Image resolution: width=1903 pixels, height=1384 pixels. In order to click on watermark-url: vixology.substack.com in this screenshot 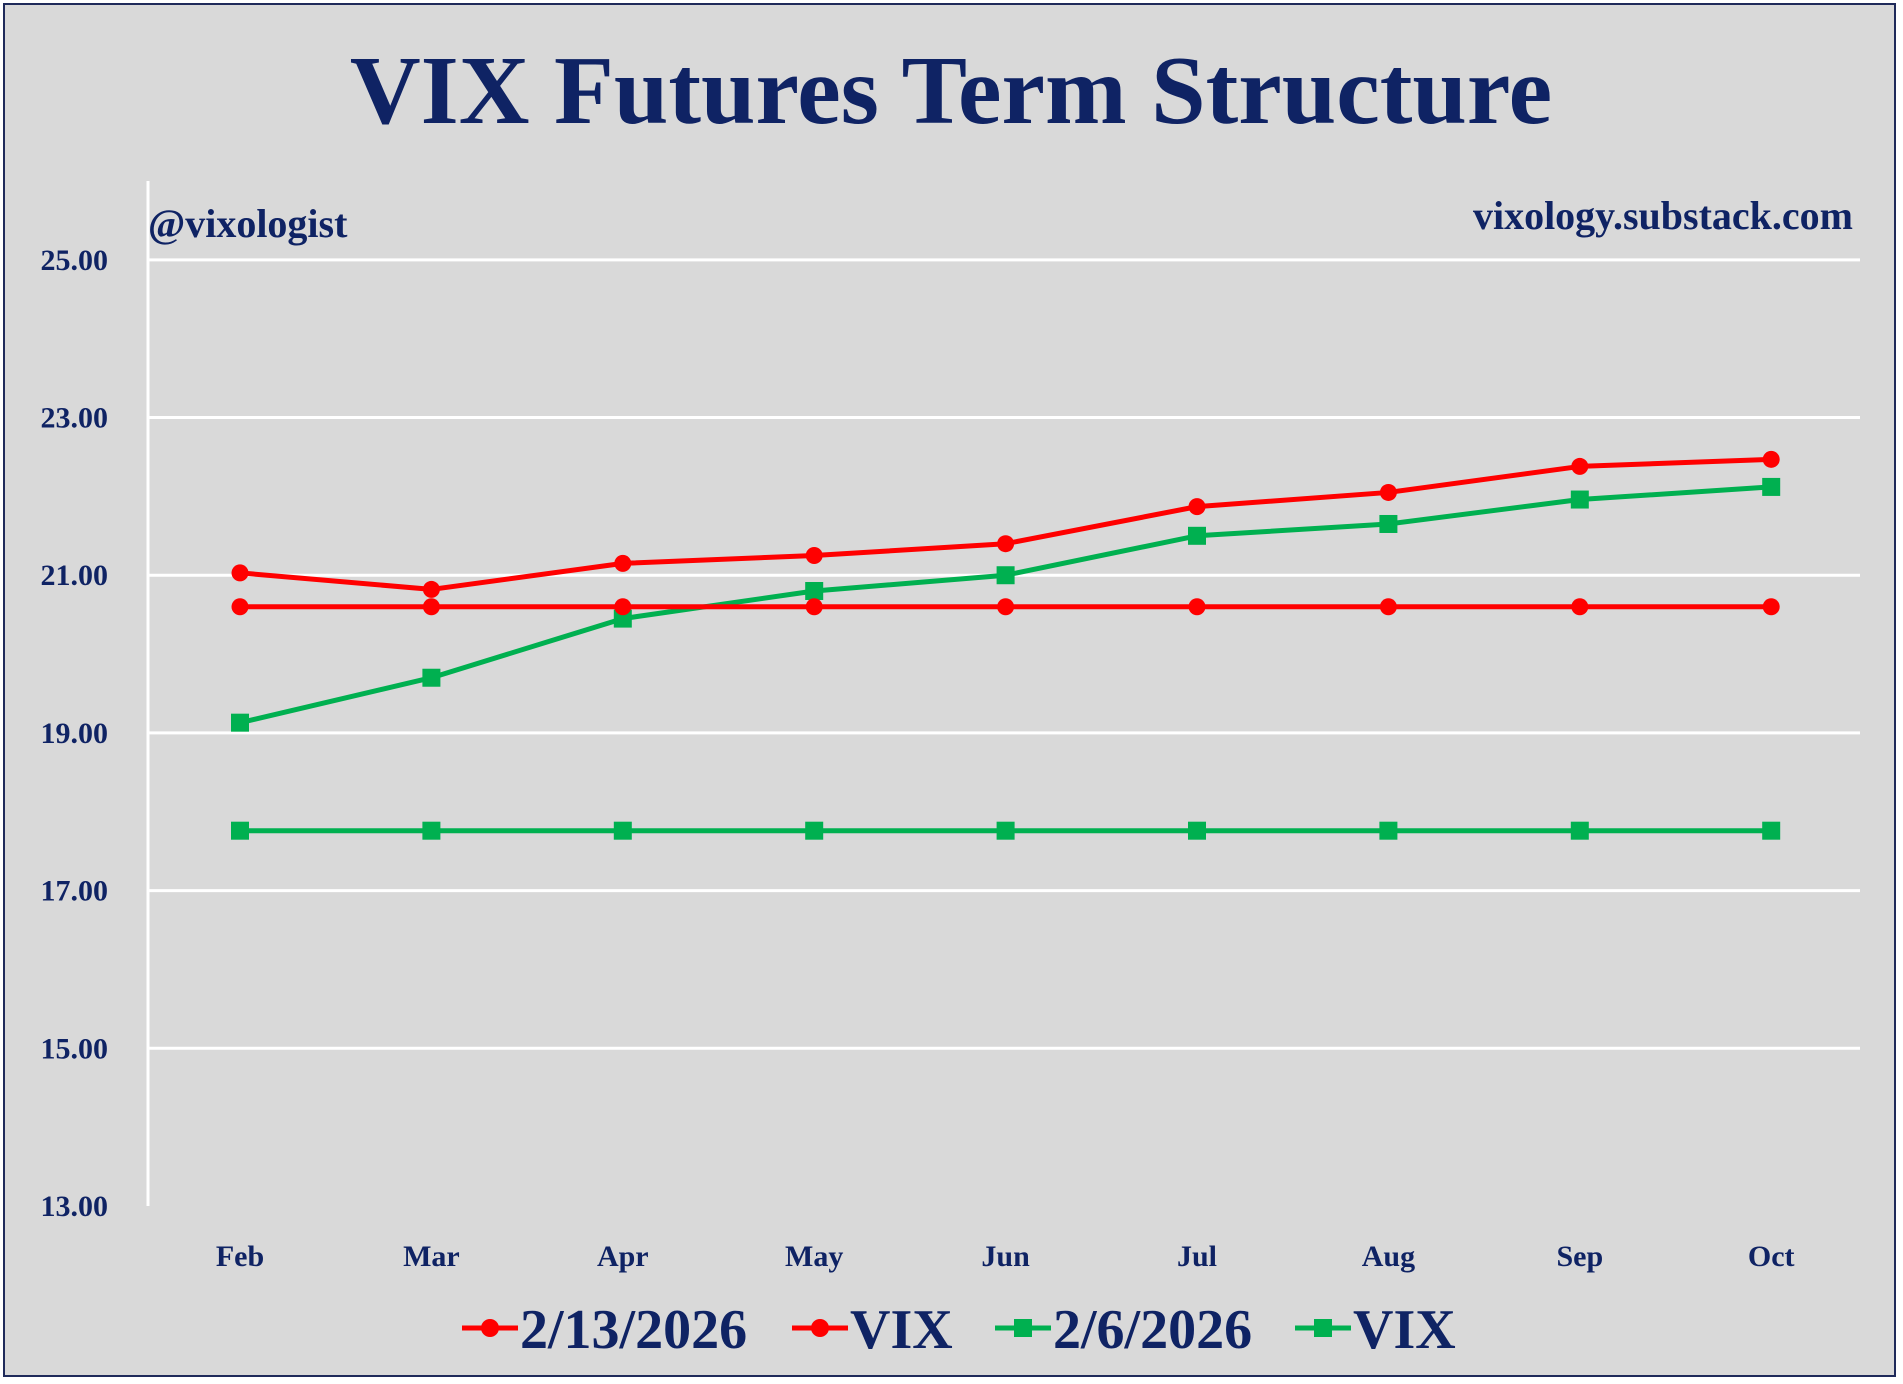, I will do `click(1663, 215)`.